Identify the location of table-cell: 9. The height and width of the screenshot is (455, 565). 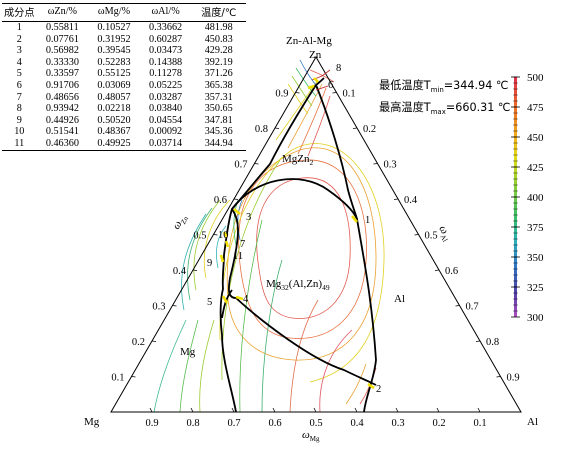
(19, 120).